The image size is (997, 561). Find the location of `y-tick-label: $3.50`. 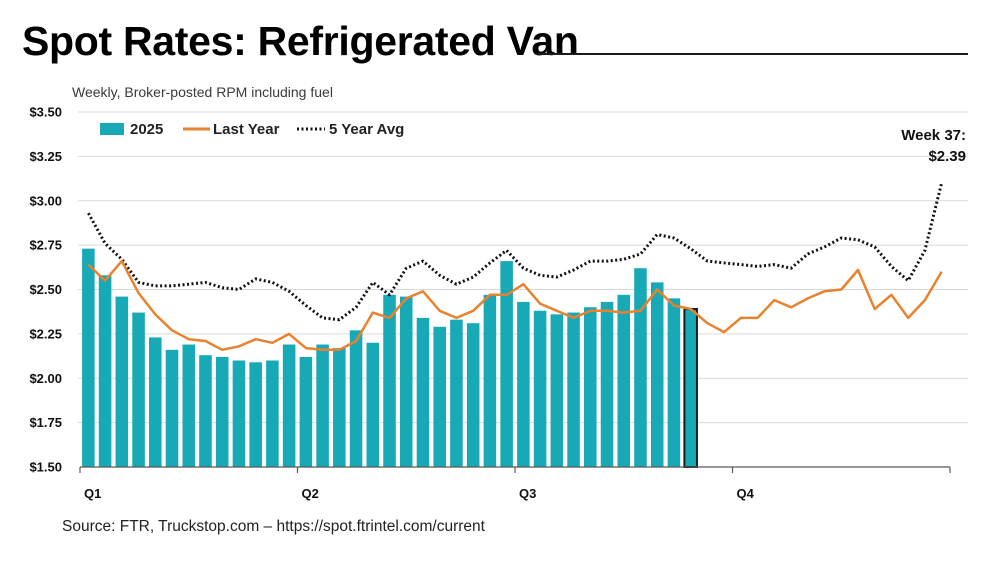

y-tick-label: $3.50 is located at coordinates (45, 112).